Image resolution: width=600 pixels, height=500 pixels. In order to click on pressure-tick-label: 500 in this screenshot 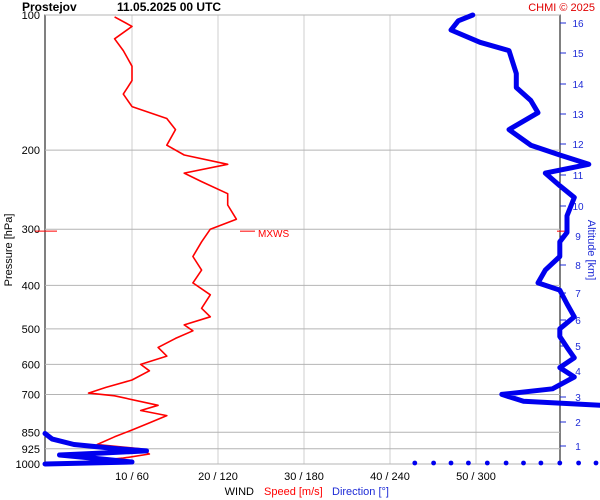, I will do `click(31, 330)`.